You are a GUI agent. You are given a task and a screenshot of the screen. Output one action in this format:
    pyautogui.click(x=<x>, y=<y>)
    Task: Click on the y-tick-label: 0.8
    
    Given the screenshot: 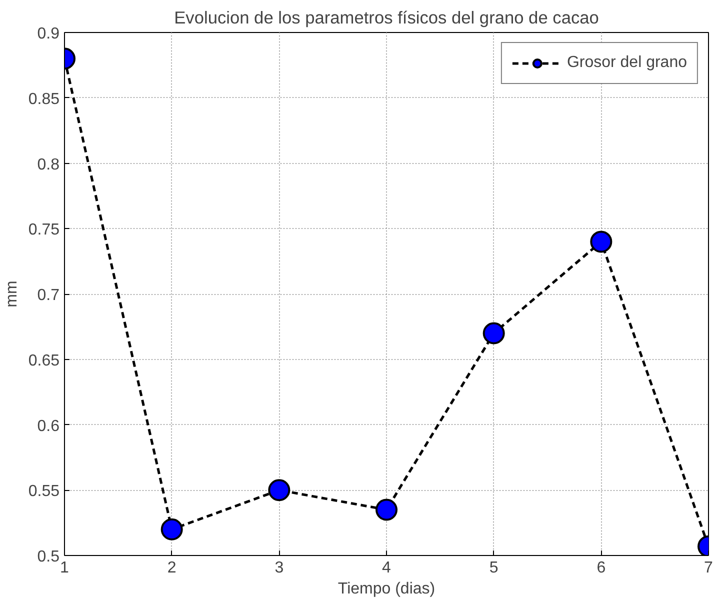 What is the action you would take?
    pyautogui.click(x=48, y=165)
    